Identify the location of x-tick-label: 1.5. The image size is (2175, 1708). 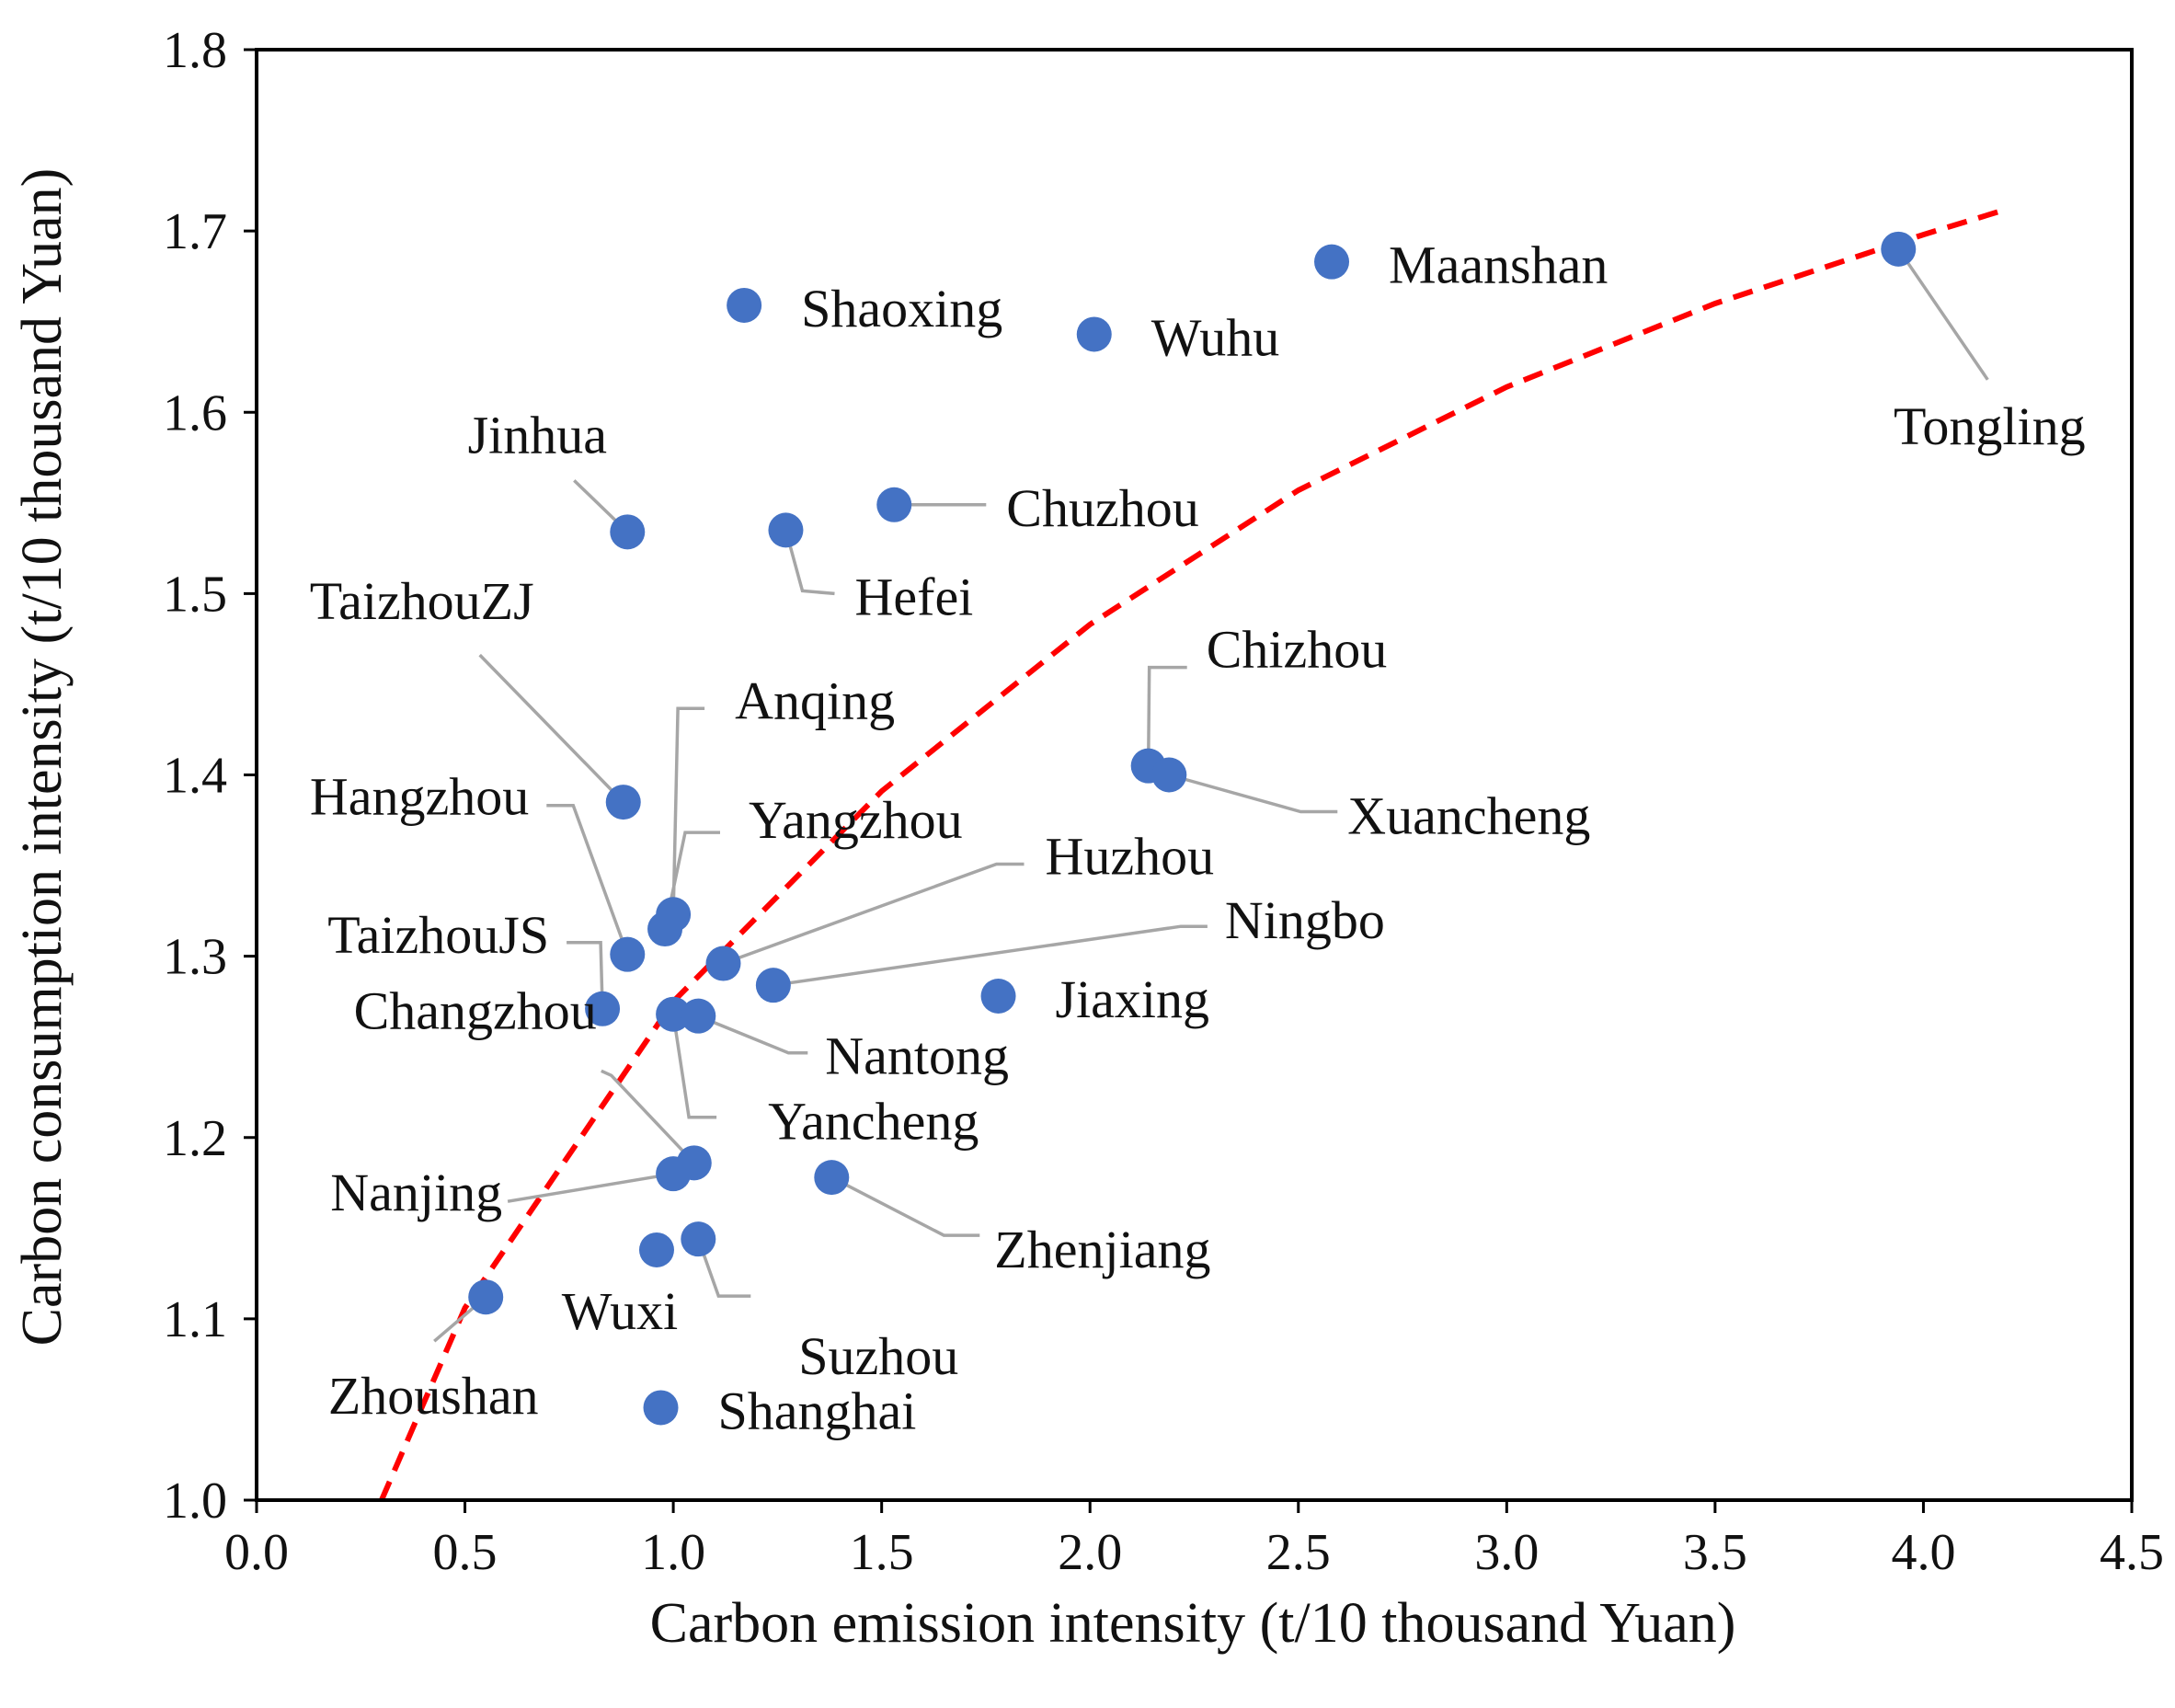
(882, 1552).